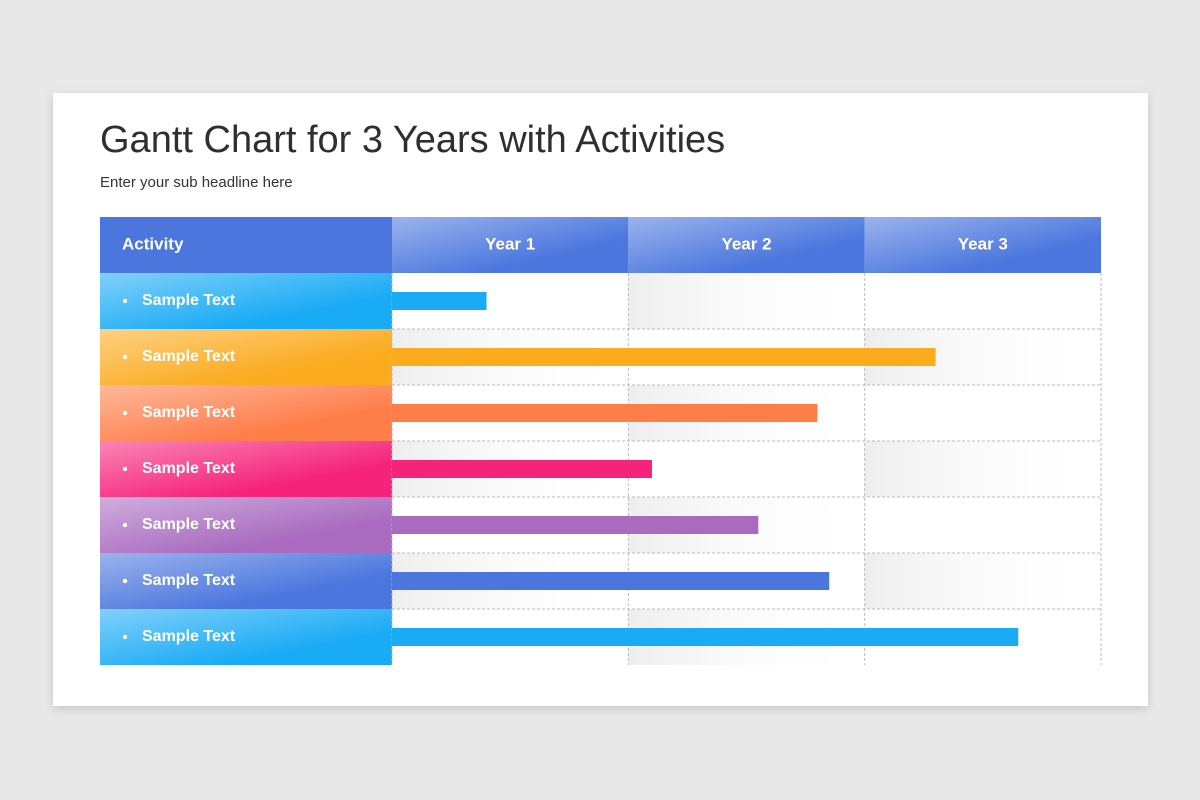 The image size is (1200, 800). I want to click on header-cell, so click(246, 245).